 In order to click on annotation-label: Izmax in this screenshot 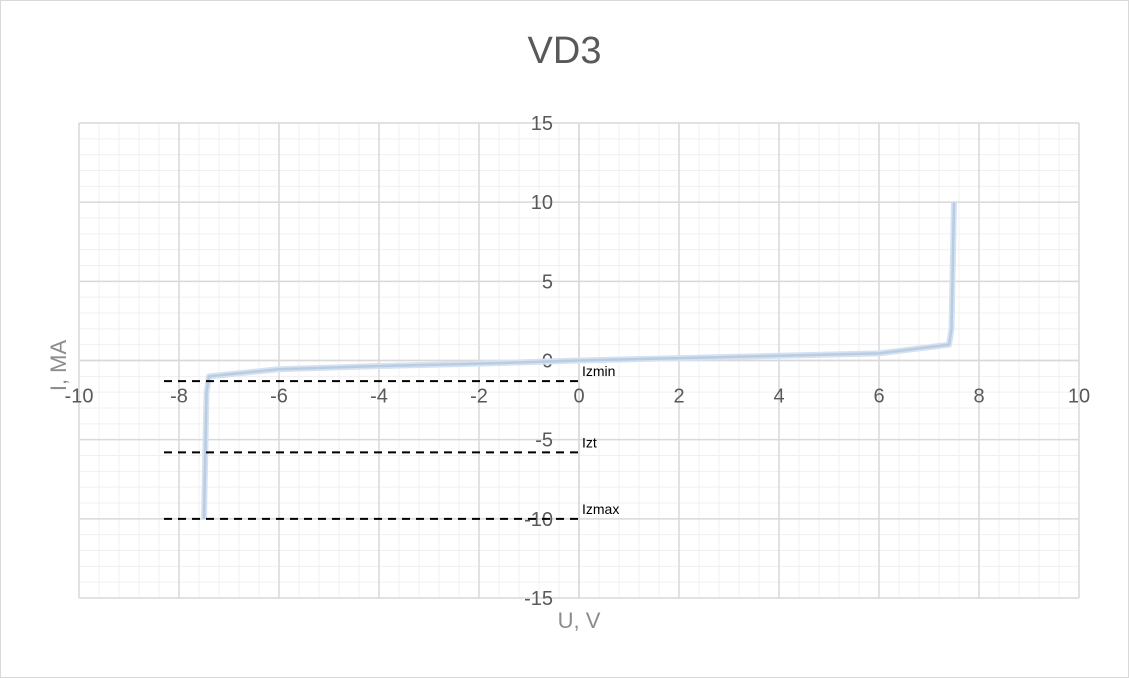, I will do `click(600, 509)`.